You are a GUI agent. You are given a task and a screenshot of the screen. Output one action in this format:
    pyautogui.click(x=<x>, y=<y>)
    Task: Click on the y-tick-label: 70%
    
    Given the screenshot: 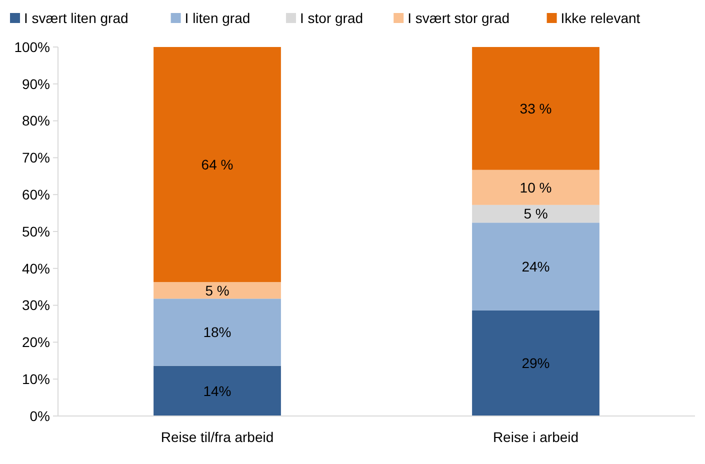 What is the action you would take?
    pyautogui.click(x=36, y=158)
    